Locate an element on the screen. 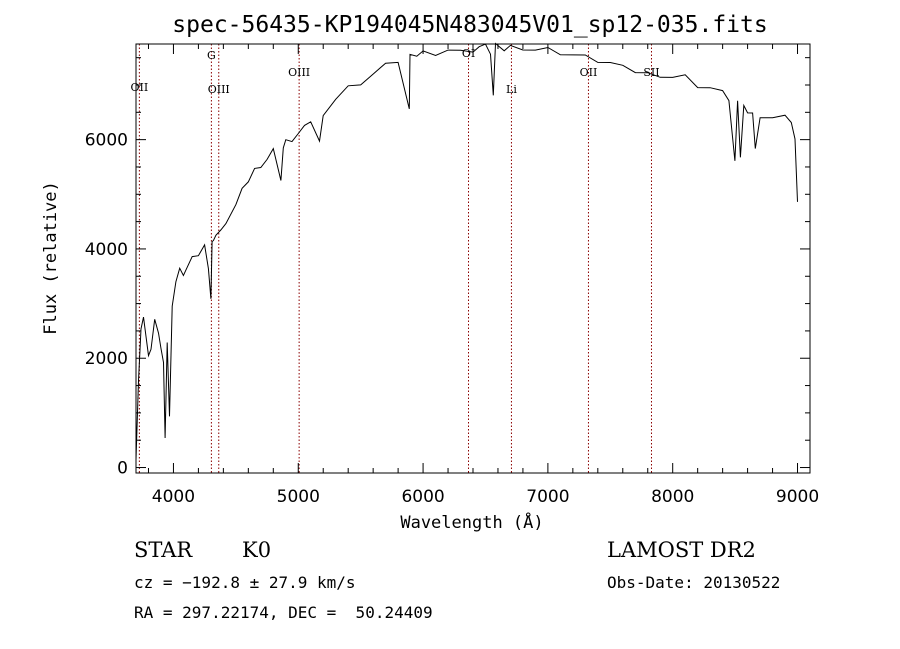  spectral-line-label: Li is located at coordinates (511, 89).